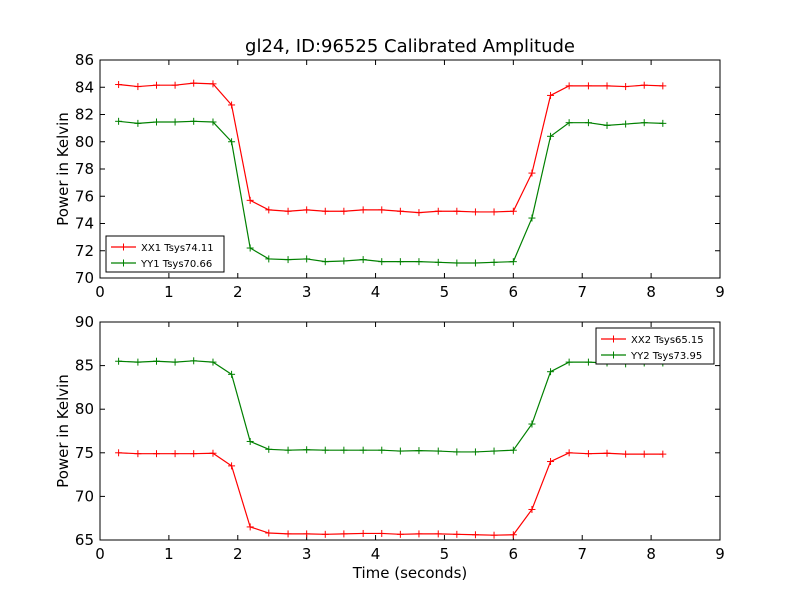 This screenshot has width=800, height=600. I want to click on legend-item: YY2 Tsys73.95, so click(651, 356).